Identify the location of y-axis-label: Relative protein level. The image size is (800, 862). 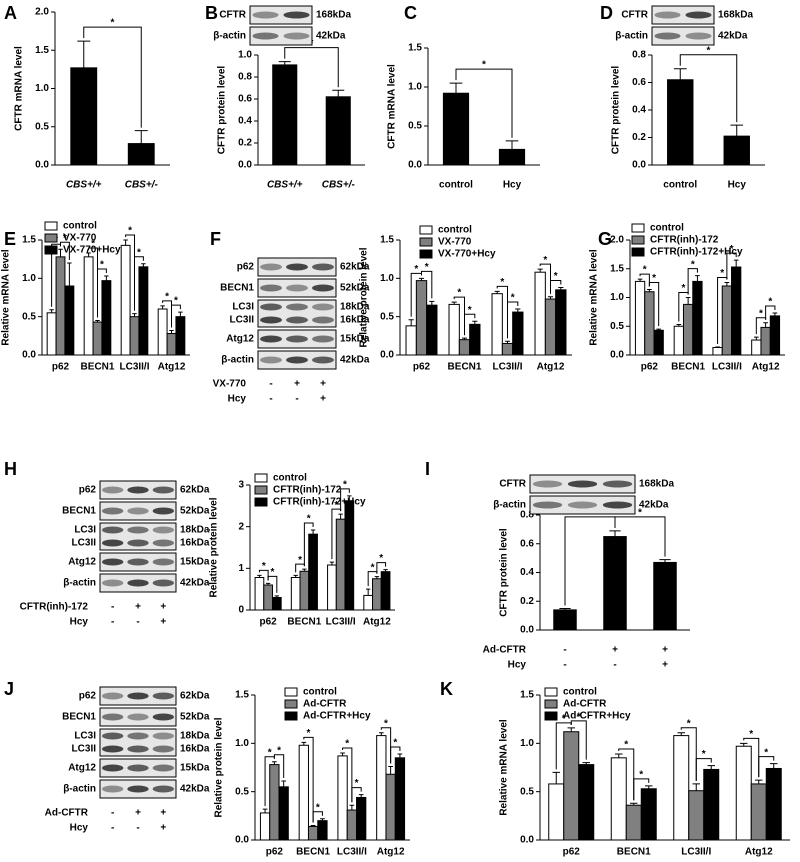
(214, 547).